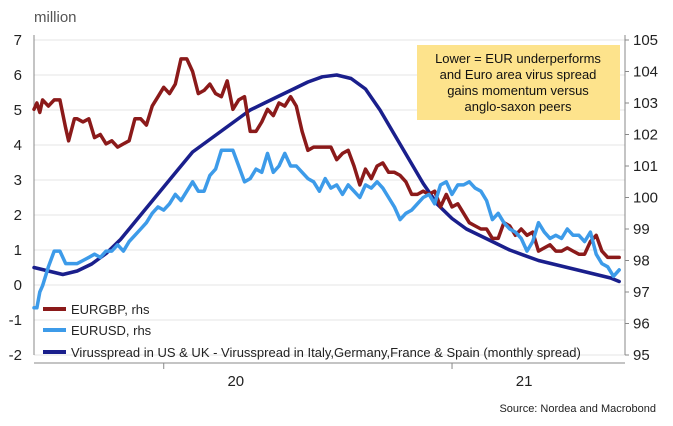 The image size is (673, 426). I want to click on left-axis: -2 -1 0 1 2 3 4 5 6 7, so click(22, 198).